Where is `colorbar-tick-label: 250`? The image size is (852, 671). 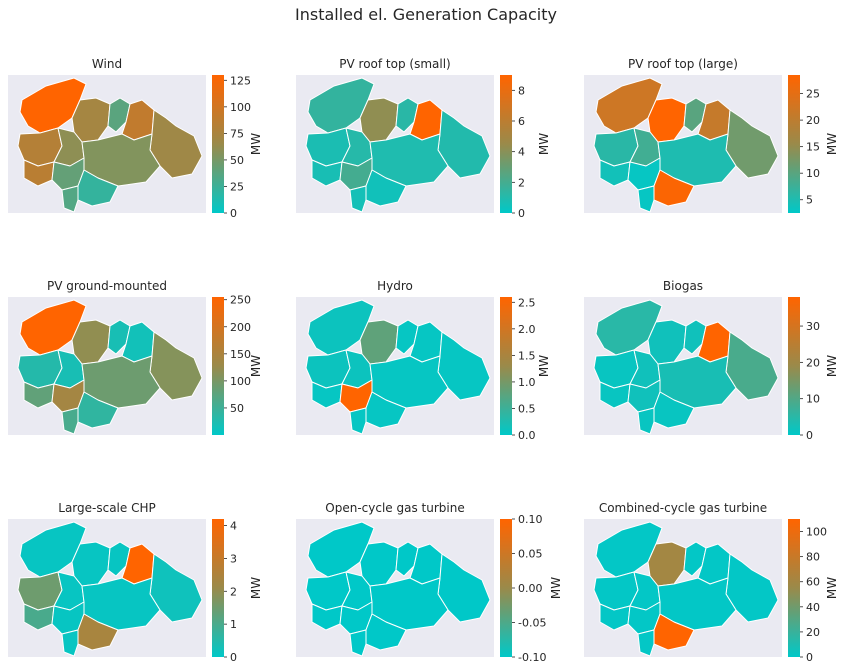 colorbar-tick-label: 250 is located at coordinates (240, 300).